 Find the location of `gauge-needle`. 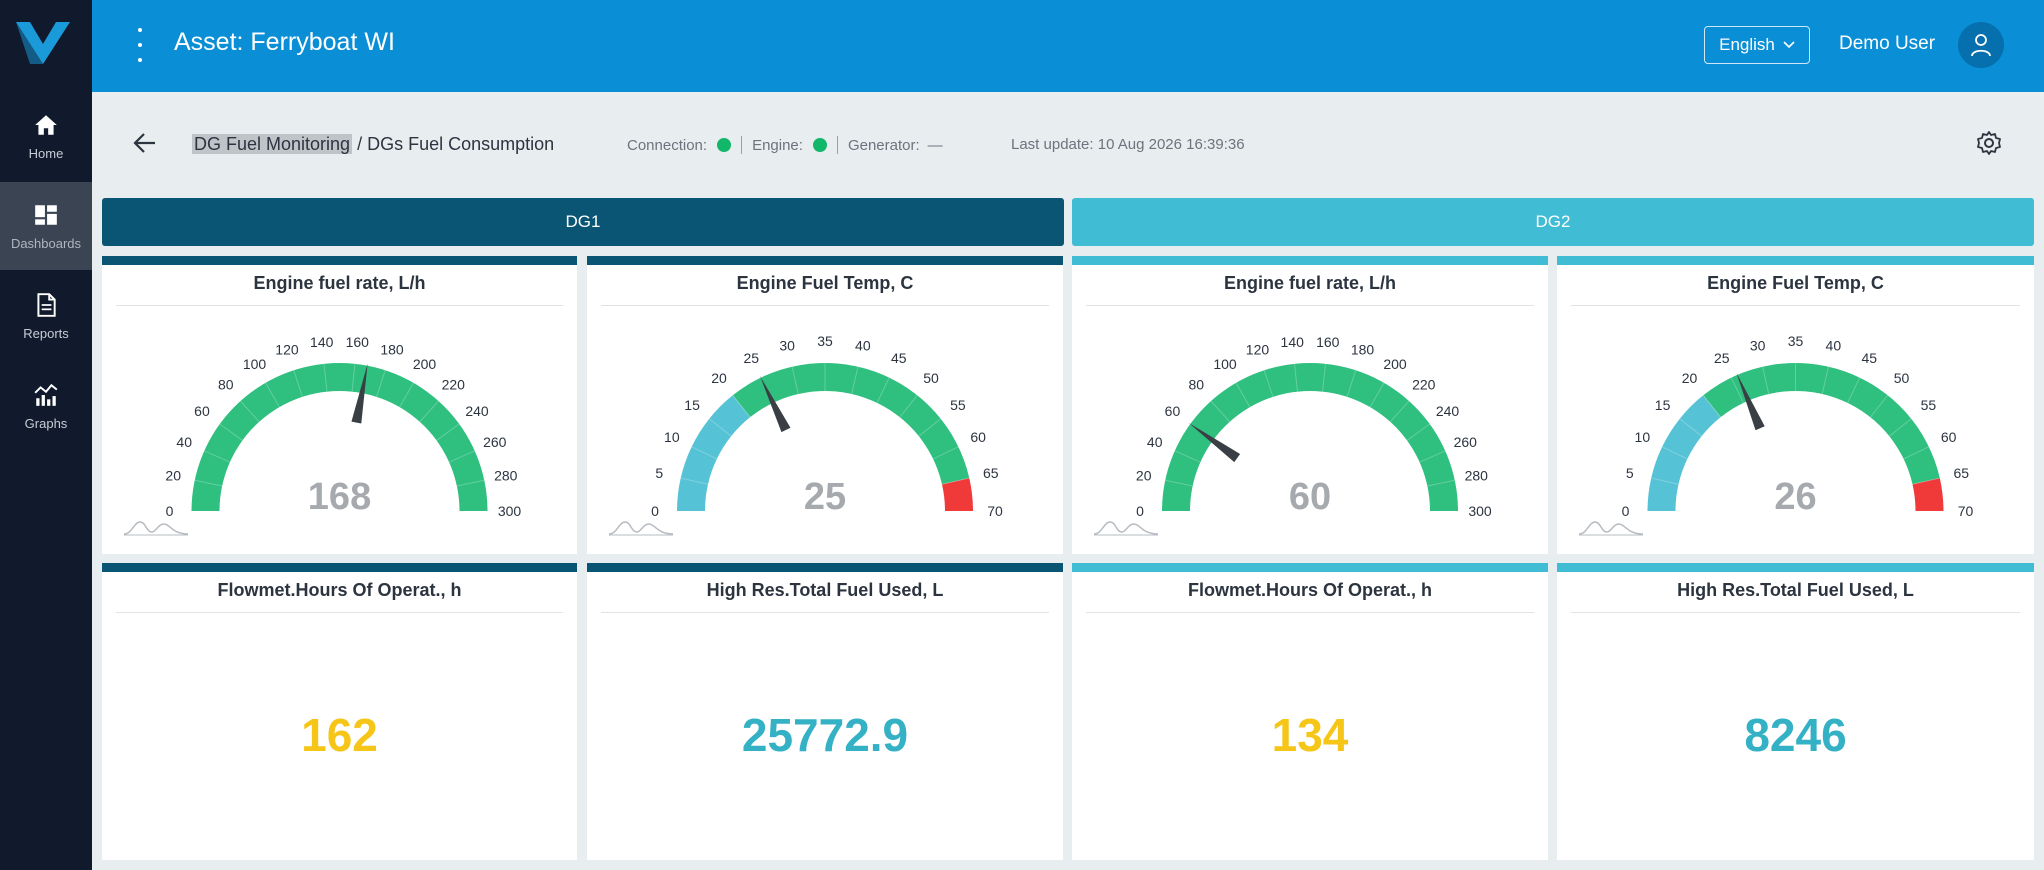

gauge-needle is located at coordinates (1750, 402).